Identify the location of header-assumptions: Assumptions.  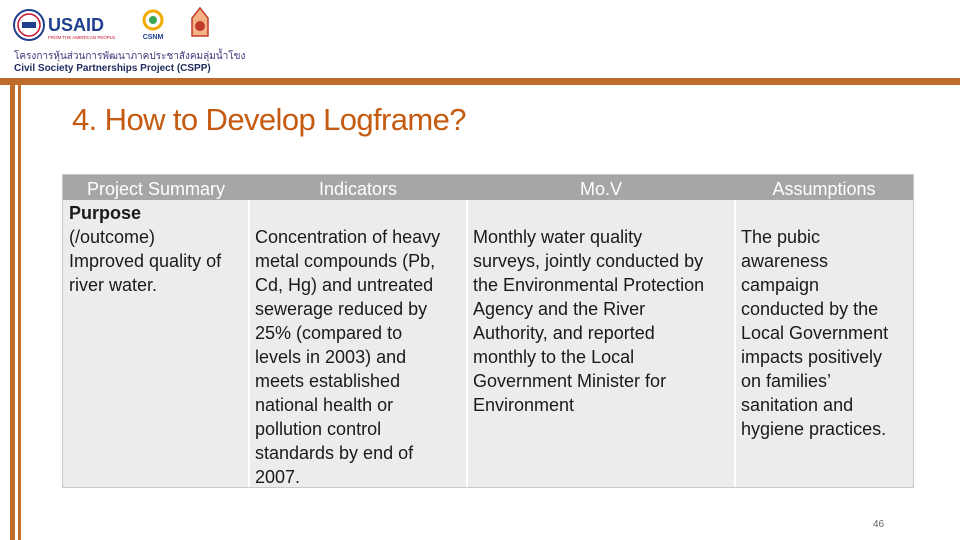
(824, 187).